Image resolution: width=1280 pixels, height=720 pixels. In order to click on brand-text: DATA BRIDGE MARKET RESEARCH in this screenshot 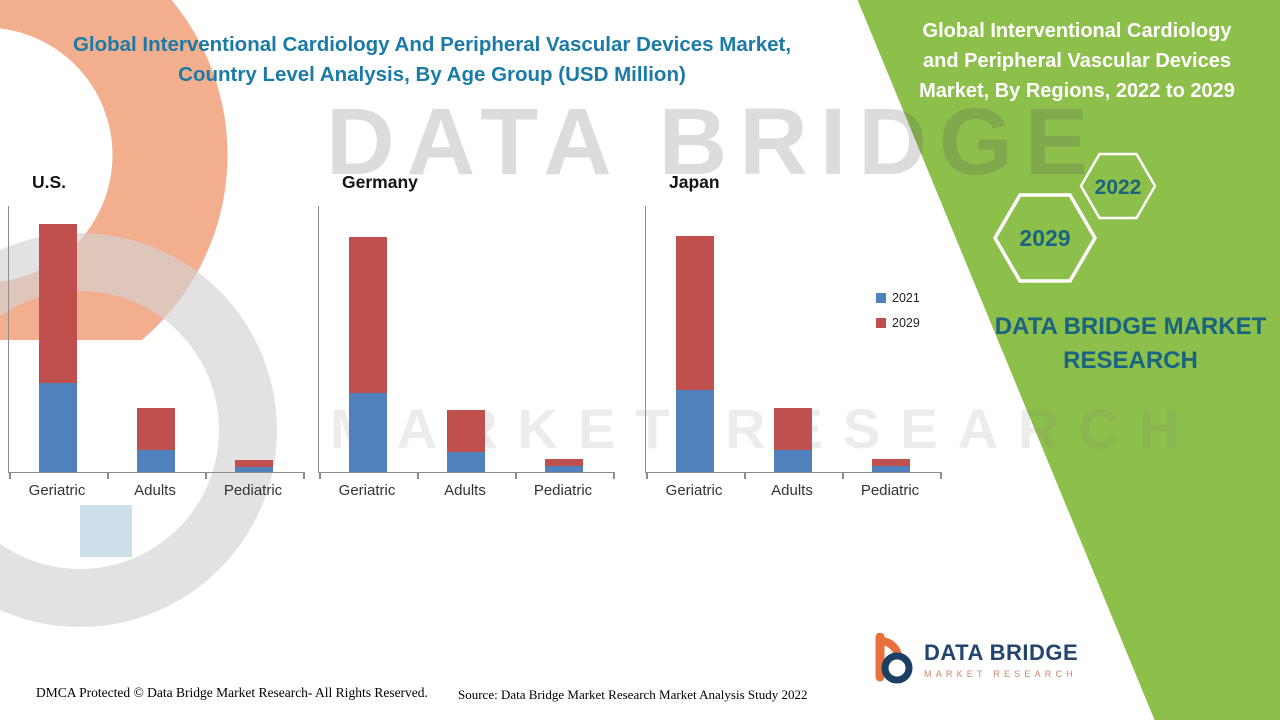, I will do `click(1130, 343)`.